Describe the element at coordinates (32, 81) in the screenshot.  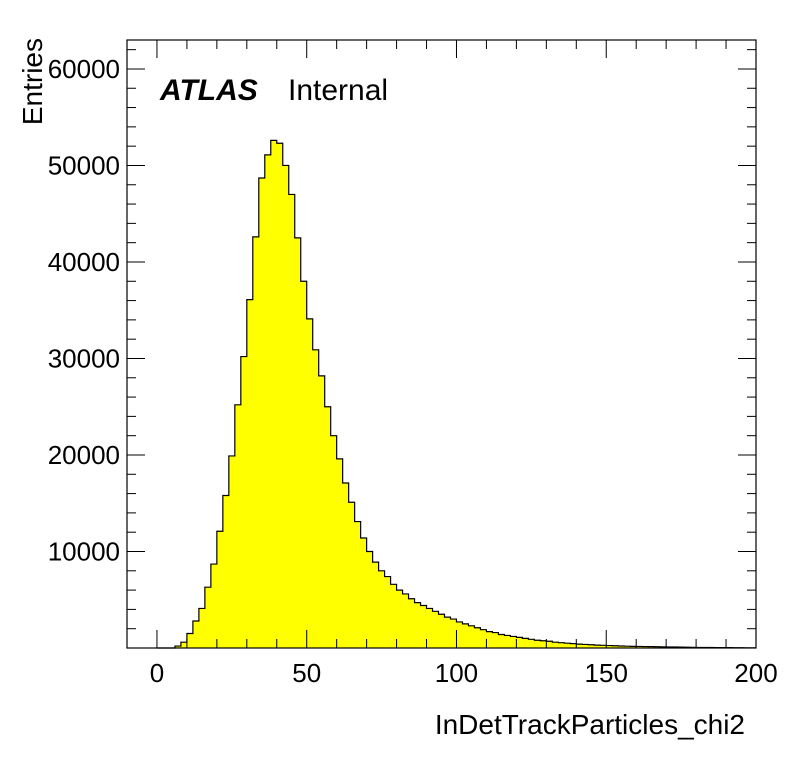
I see `y-axis-title: Entries` at that location.